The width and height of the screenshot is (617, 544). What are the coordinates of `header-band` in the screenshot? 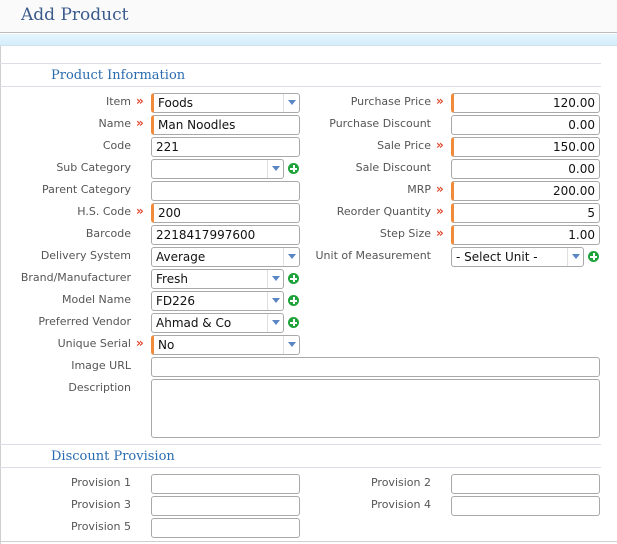 It's located at (308, 40).